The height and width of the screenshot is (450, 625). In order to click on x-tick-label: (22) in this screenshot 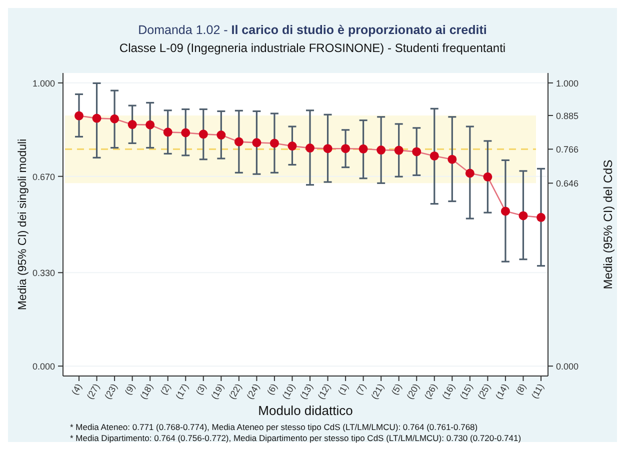, I will do `click(235, 391)`.